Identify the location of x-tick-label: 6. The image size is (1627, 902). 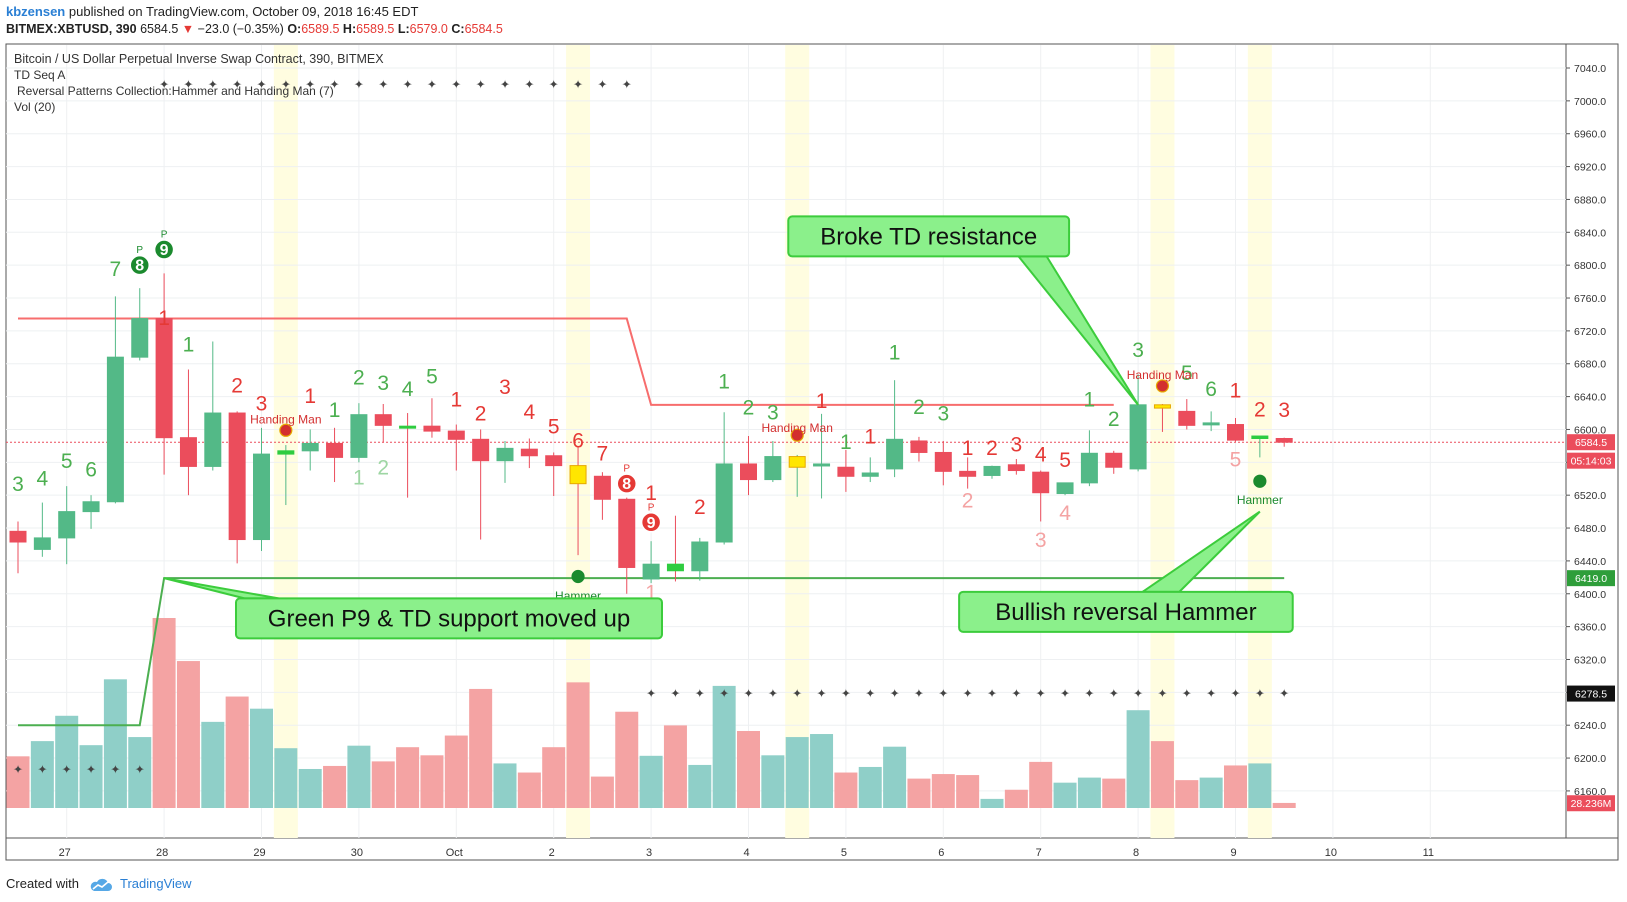
(941, 853).